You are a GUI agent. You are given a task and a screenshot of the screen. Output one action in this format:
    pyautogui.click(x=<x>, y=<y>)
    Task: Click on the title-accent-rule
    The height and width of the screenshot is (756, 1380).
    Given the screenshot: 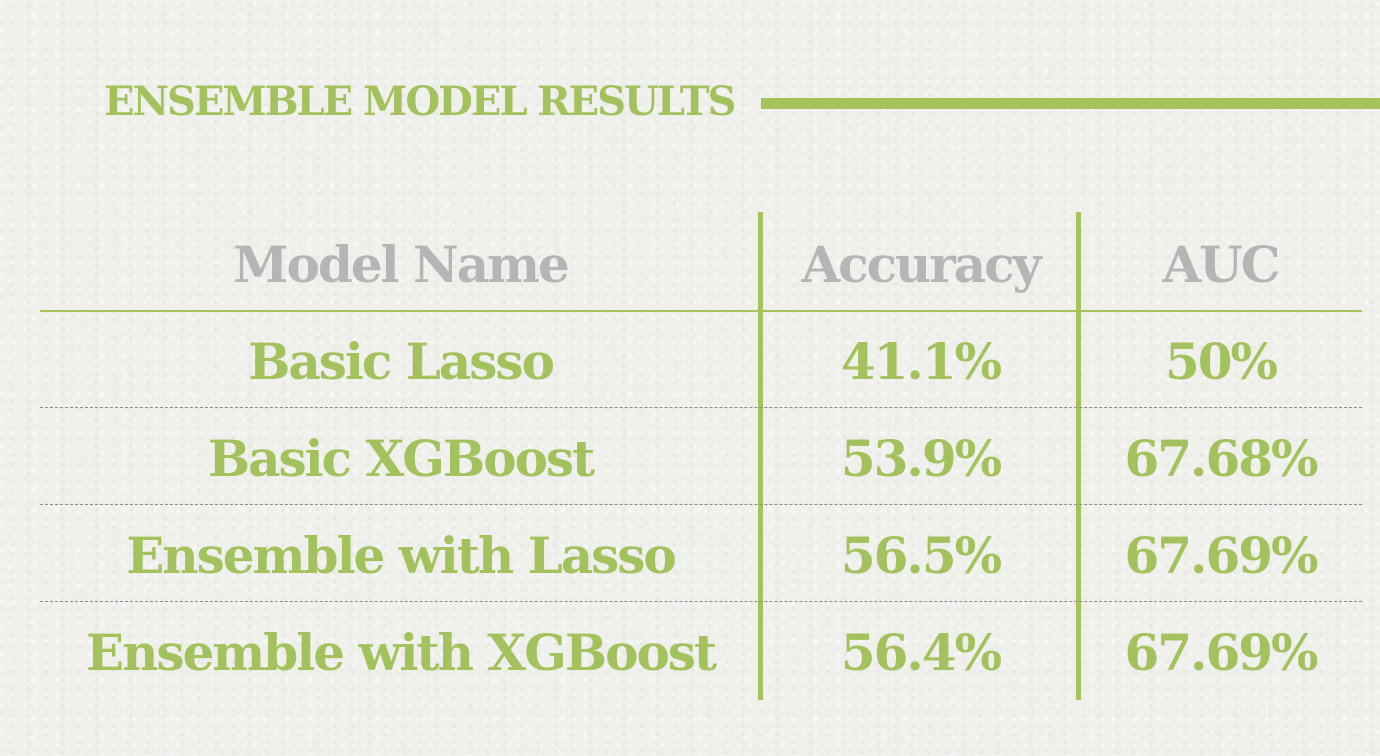 What is the action you would take?
    pyautogui.click(x=1070, y=103)
    